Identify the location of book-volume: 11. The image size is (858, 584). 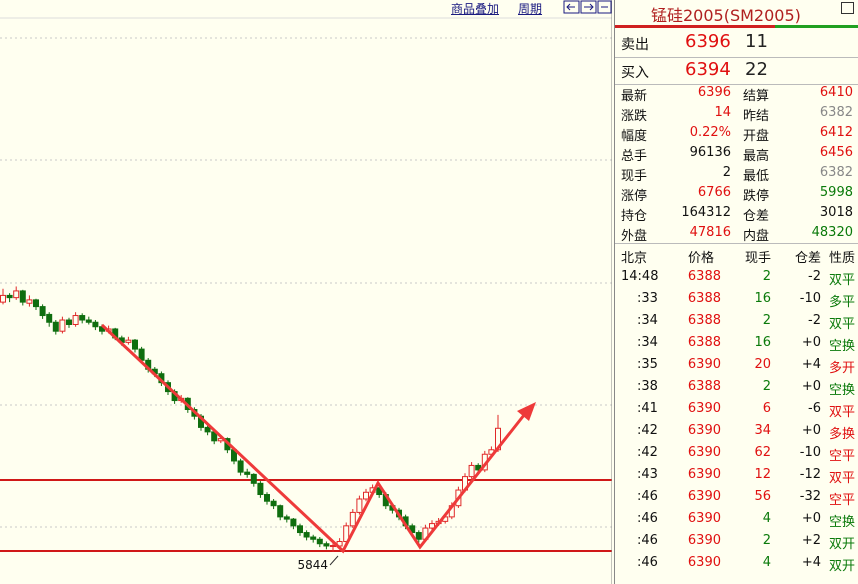
(756, 41).